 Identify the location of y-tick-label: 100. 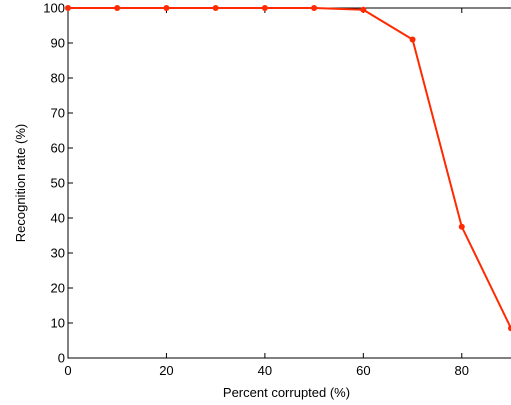
(54, 8).